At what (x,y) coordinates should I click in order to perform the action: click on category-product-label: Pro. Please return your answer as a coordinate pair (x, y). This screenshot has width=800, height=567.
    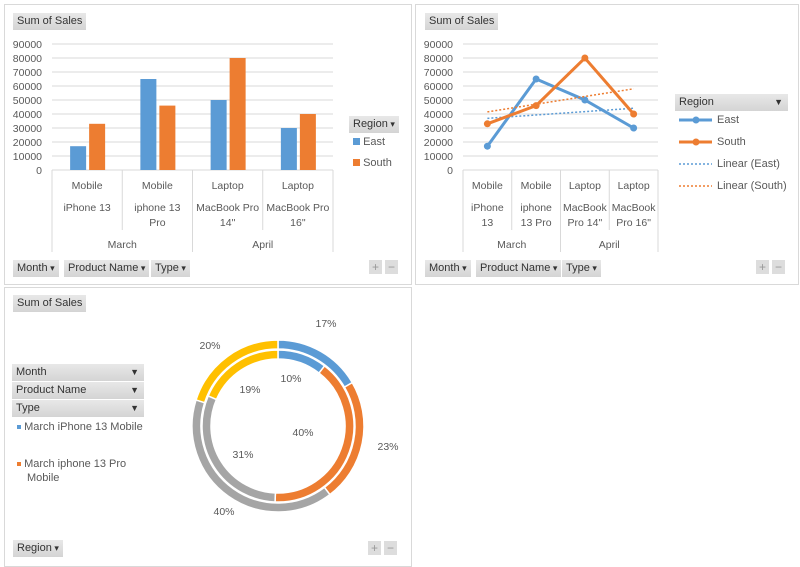
    Looking at the image, I should click on (157, 223).